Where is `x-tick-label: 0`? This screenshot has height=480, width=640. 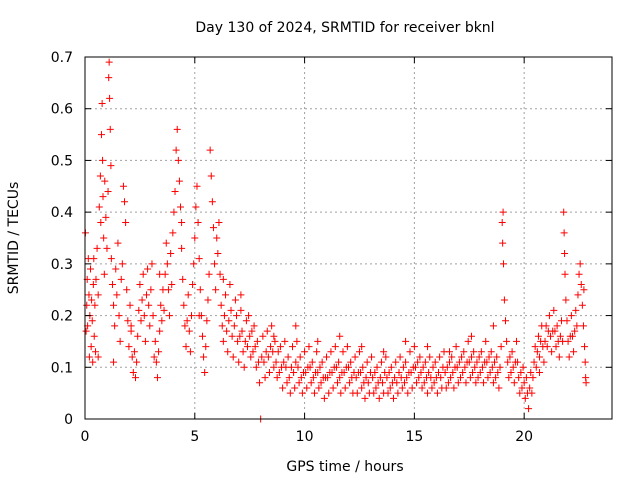
x-tick-label: 0 is located at coordinates (85, 437).